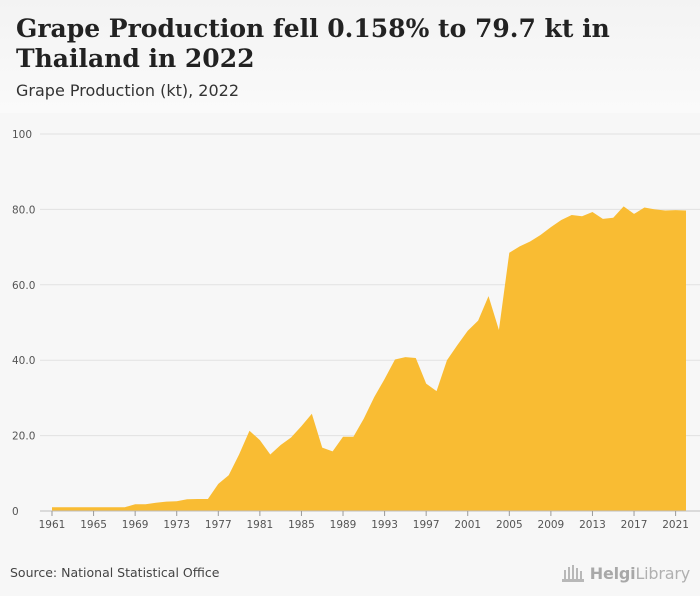 The image size is (700, 596). Describe the element at coordinates (93, 525) in the screenshot. I see `x-tick-label: 1965` at that location.